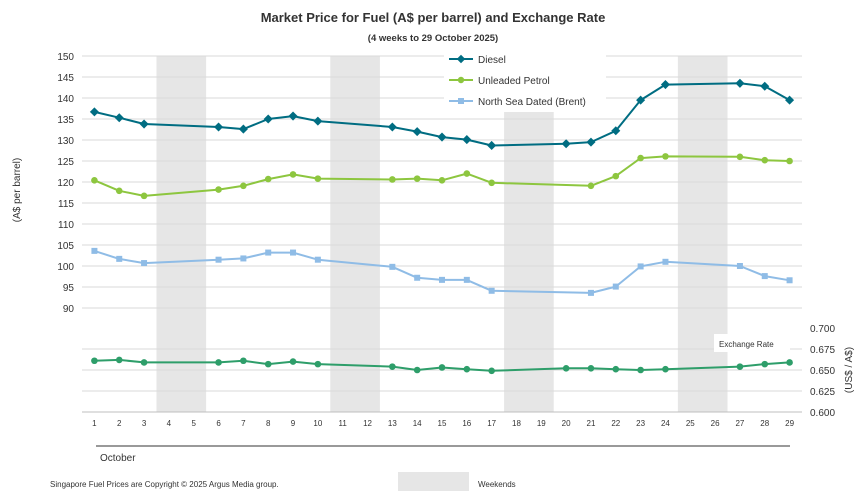 This screenshot has height=504, width=868. Describe the element at coordinates (65, 78) in the screenshot. I see `y-tick-label: 145` at that location.